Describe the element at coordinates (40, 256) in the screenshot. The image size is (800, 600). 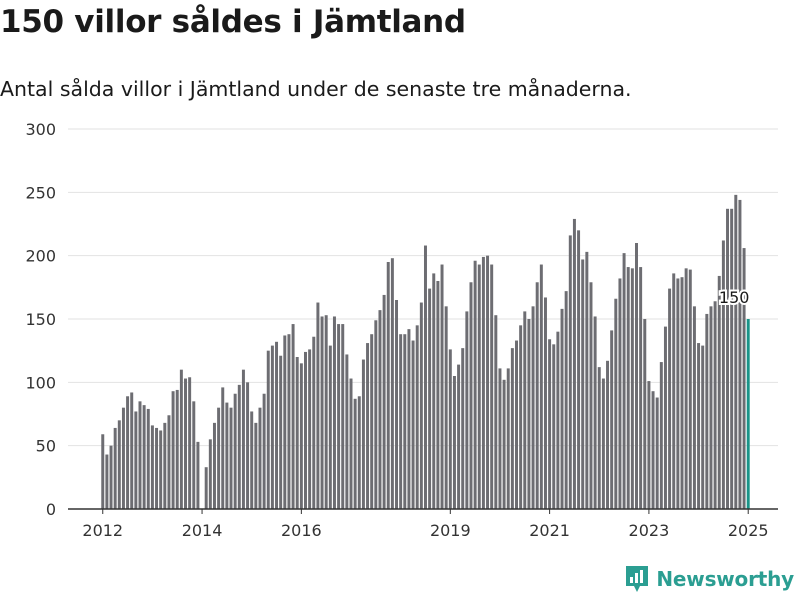
I see `y-tick-label: 200` at that location.